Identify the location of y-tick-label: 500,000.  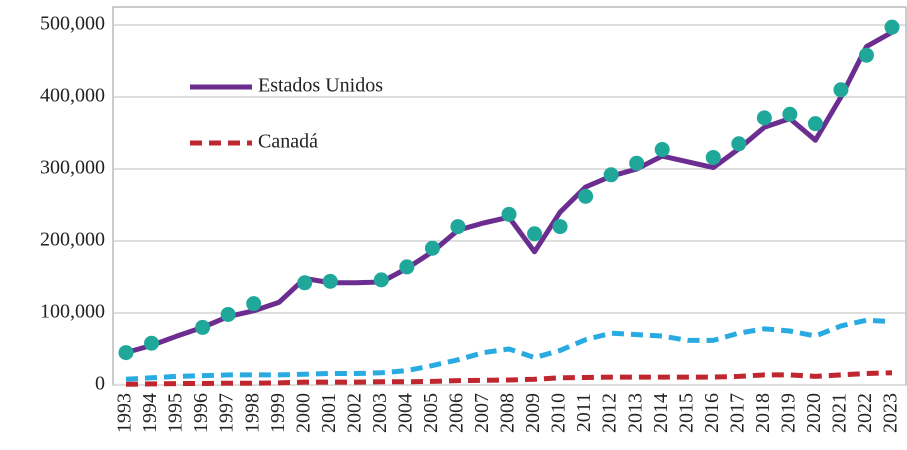
(72, 24).